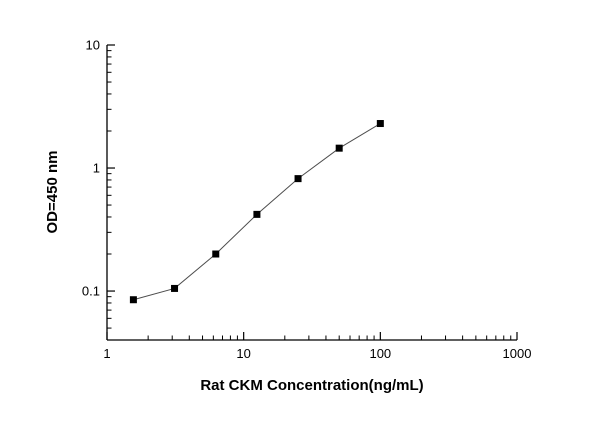 Image resolution: width=600 pixels, height=421 pixels. What do you see at coordinates (380, 353) in the screenshot?
I see `x-tick-label: 100` at bounding box center [380, 353].